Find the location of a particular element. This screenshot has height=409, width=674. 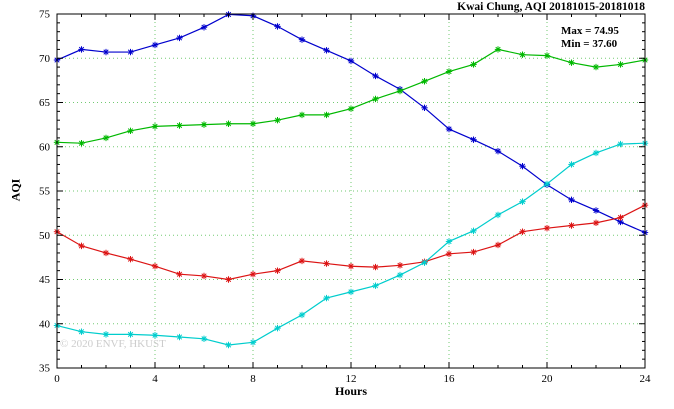

x-tick-label: 8 is located at coordinates (253, 379).